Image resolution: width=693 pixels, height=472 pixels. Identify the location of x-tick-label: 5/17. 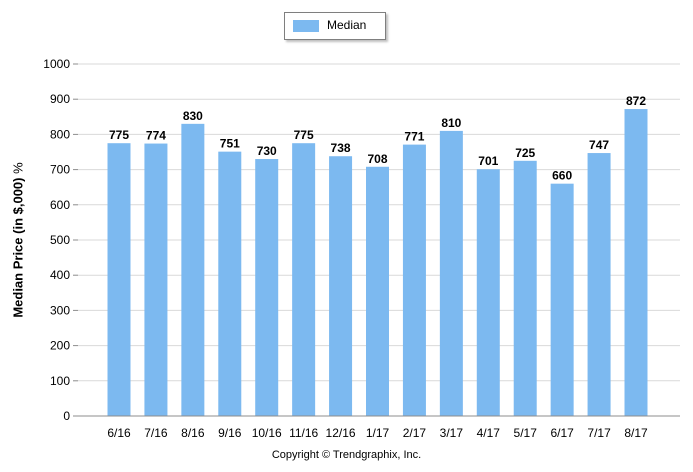
(526, 433).